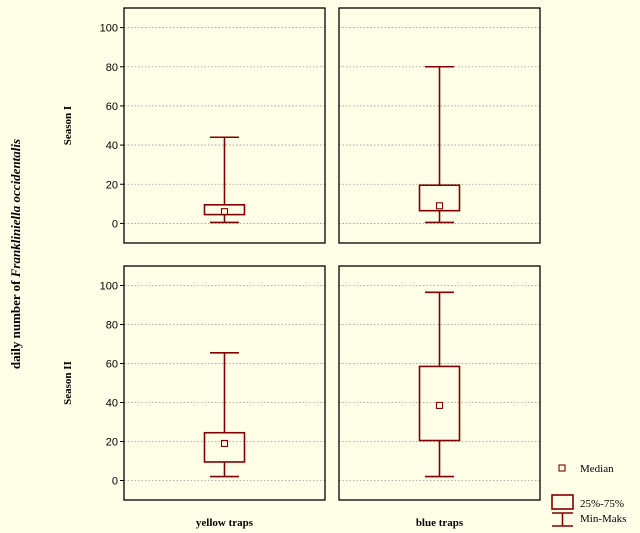 This screenshot has width=640, height=533. What do you see at coordinates (225, 523) in the screenshot?
I see `column-label: yellow traps` at bounding box center [225, 523].